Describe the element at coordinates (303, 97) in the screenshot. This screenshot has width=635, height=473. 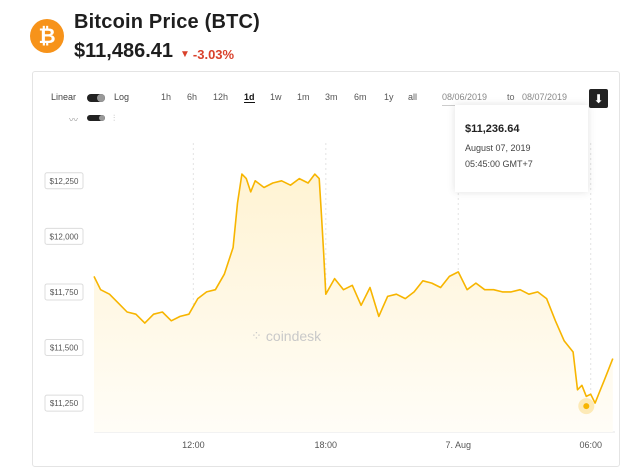
I see `range-1m-button: 1m` at that location.